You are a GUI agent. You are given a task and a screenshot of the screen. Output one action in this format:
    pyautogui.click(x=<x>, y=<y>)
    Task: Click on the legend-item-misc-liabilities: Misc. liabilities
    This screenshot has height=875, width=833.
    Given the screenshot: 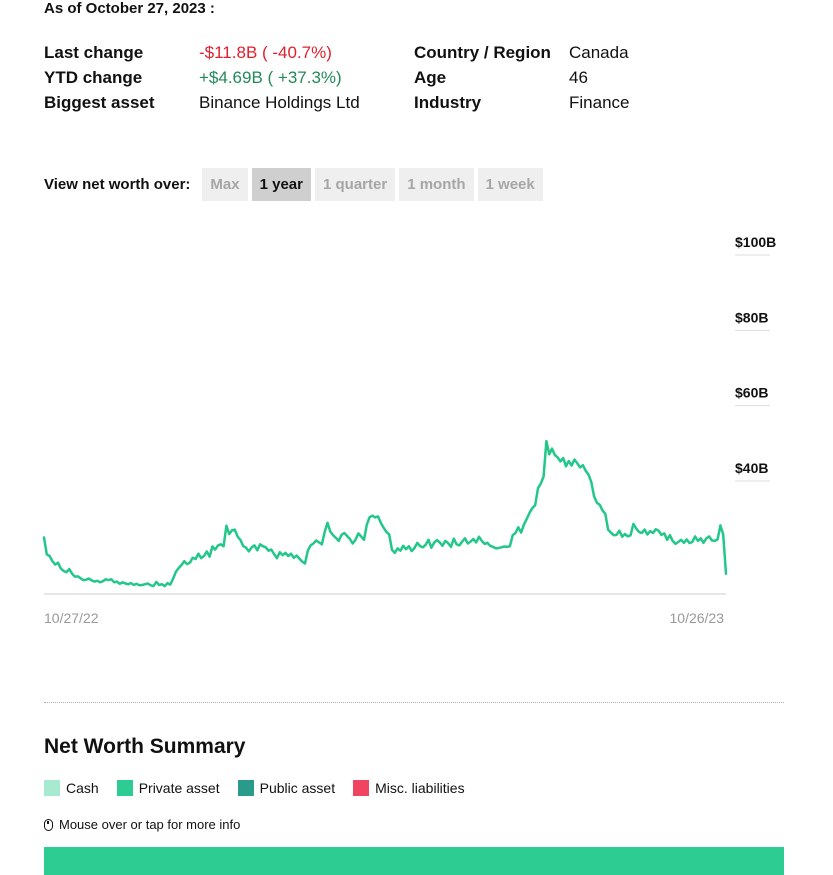 What is the action you would take?
    pyautogui.click(x=409, y=788)
    